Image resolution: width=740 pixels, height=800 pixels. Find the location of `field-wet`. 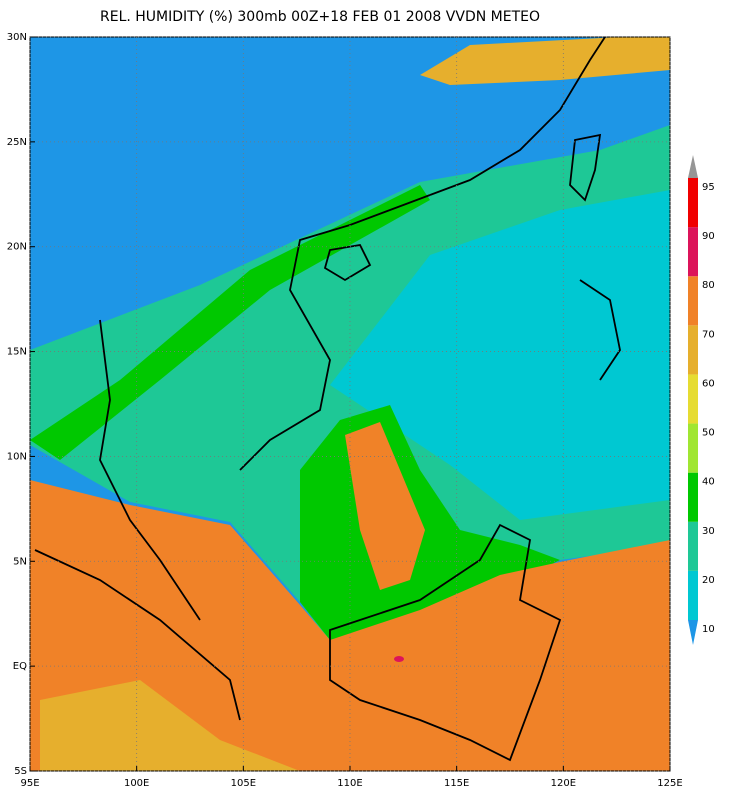

field-wet is located at coordinates (385, 506).